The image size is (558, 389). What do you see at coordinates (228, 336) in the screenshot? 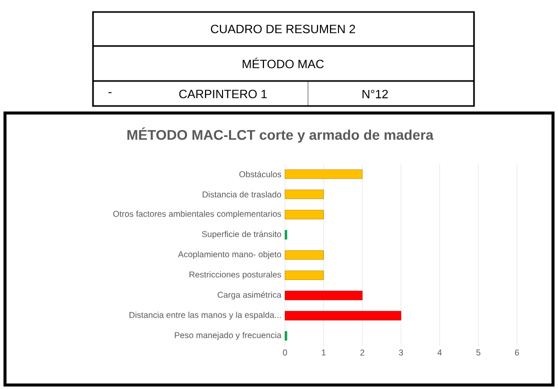
I see `y-tick-label: Peso manejado y frecuencia` at bounding box center [228, 336].